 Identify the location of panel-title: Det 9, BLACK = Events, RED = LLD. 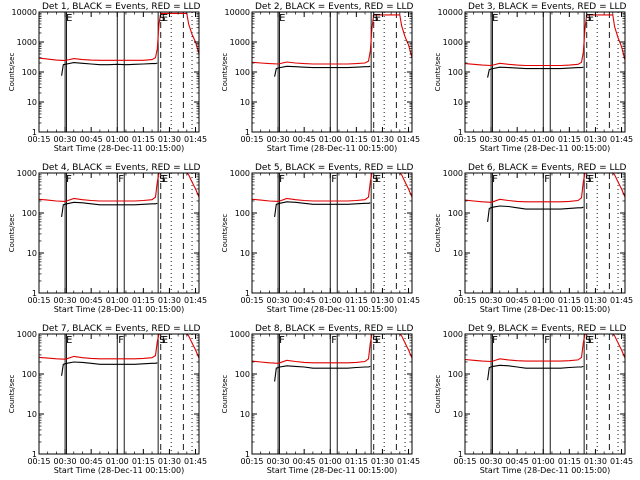
(547, 329).